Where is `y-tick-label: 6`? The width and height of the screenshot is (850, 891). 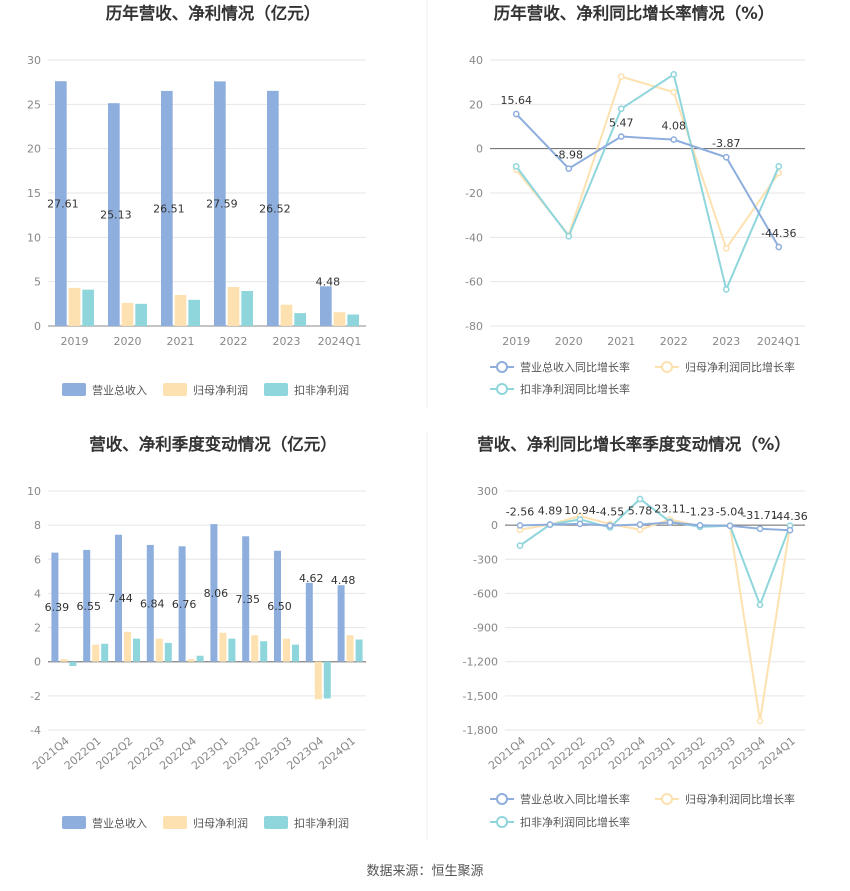 y-tick-label: 6 is located at coordinates (37, 559).